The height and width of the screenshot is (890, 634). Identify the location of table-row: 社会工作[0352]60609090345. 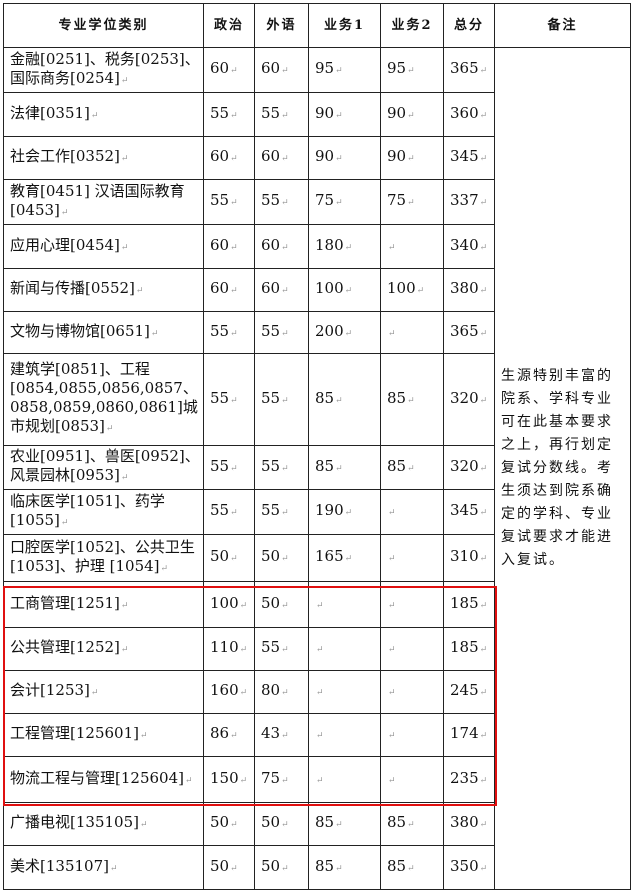
(317, 158).